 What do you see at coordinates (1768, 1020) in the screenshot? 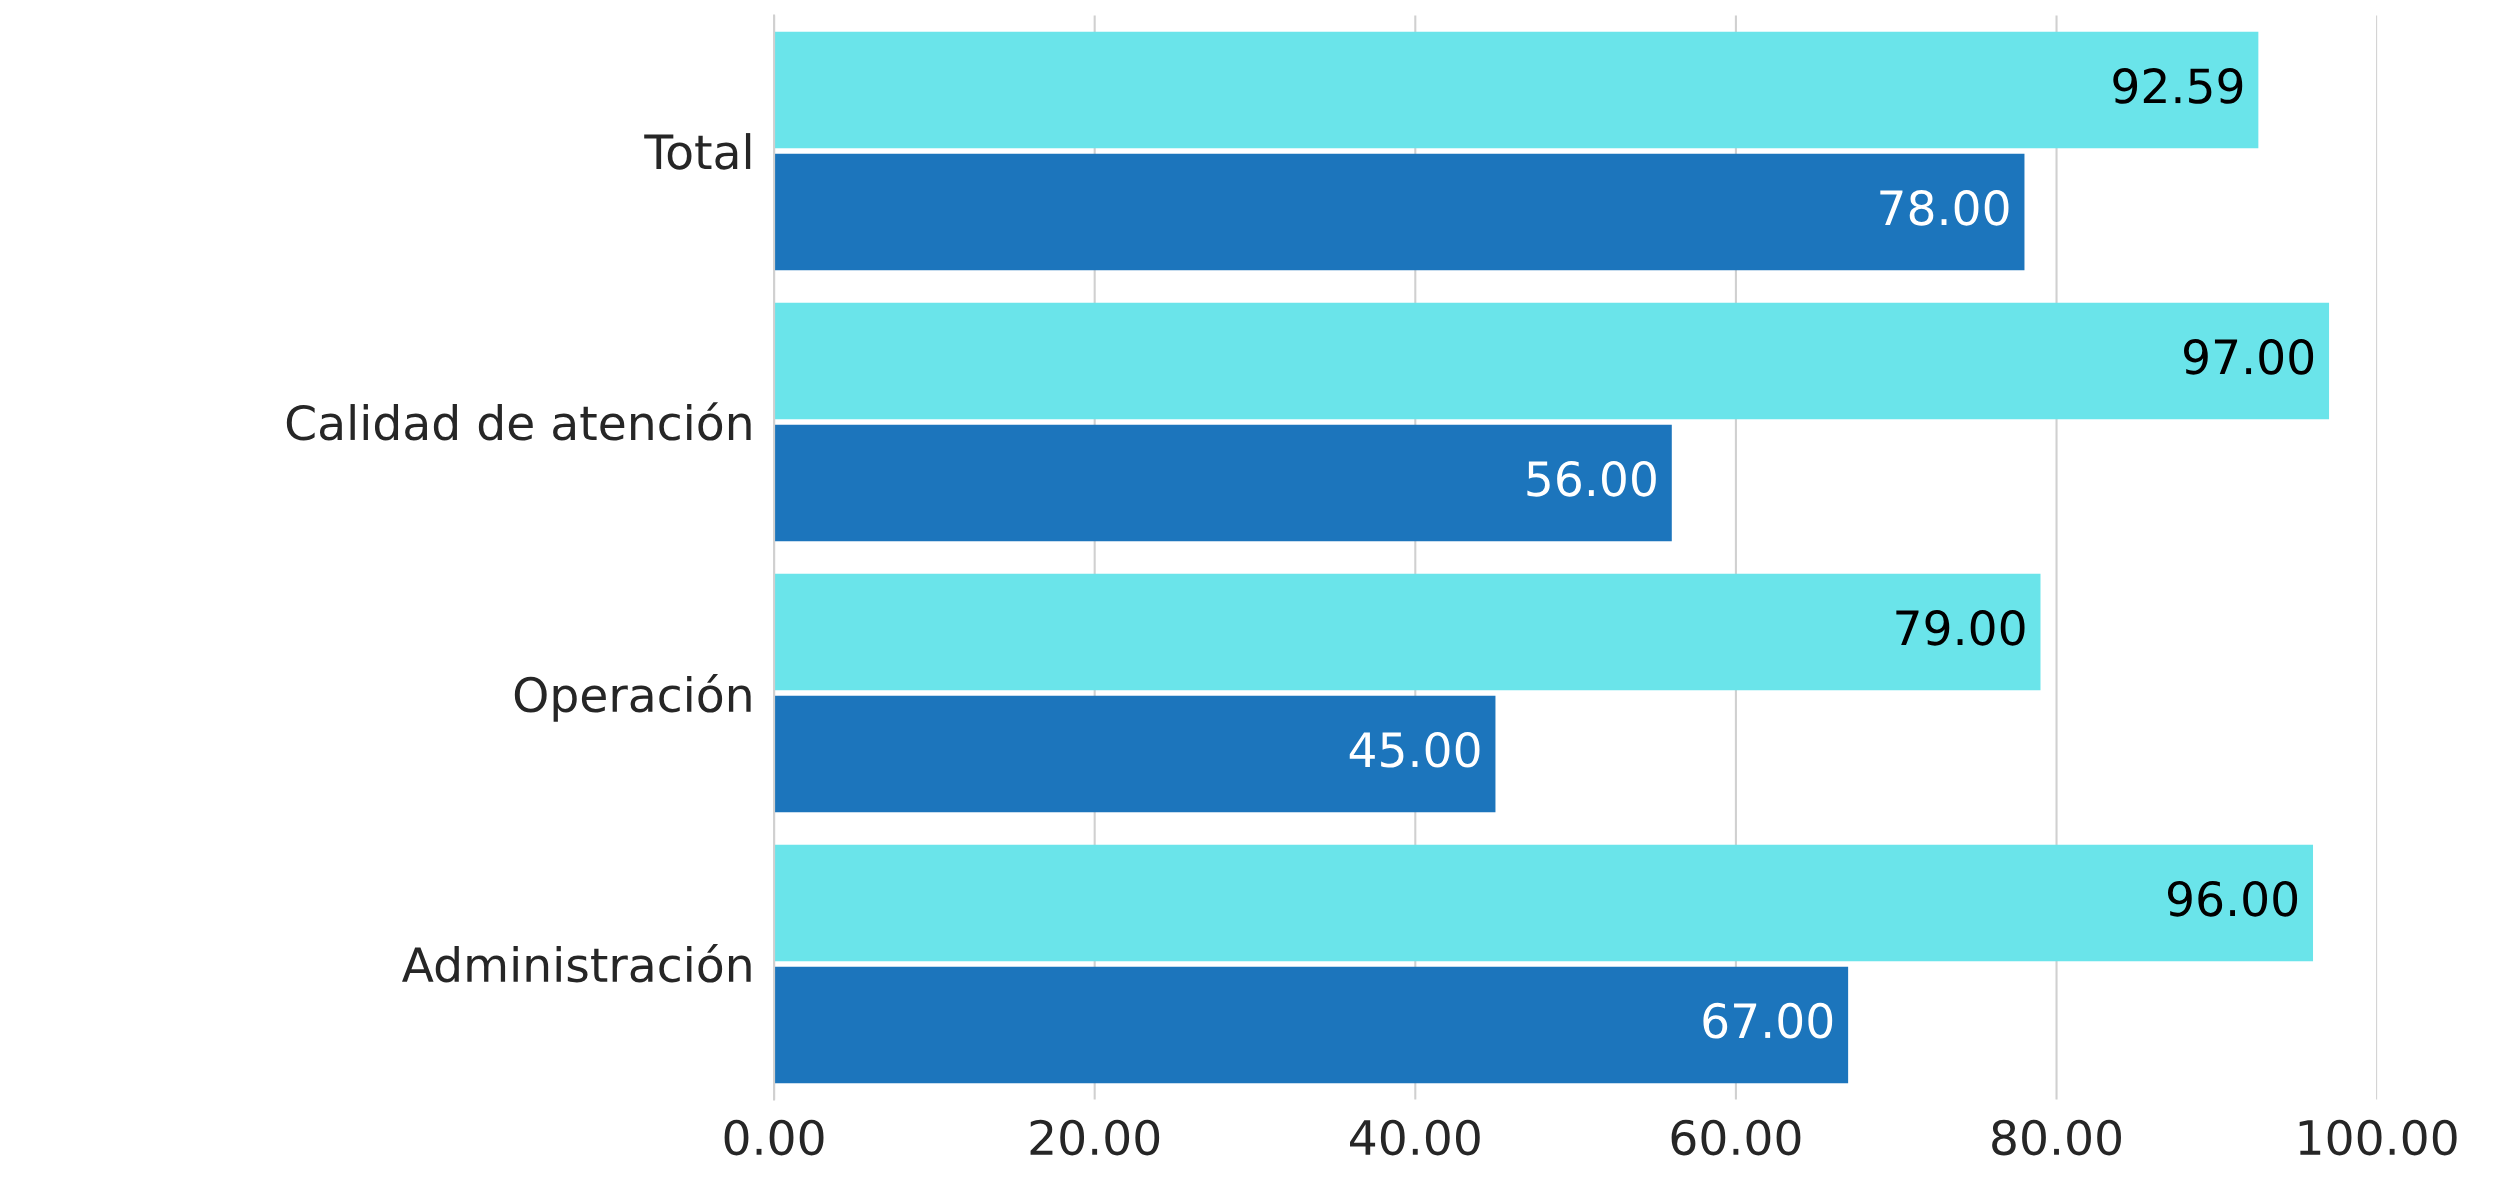
I see `data-label: 67.00` at bounding box center [1768, 1020].